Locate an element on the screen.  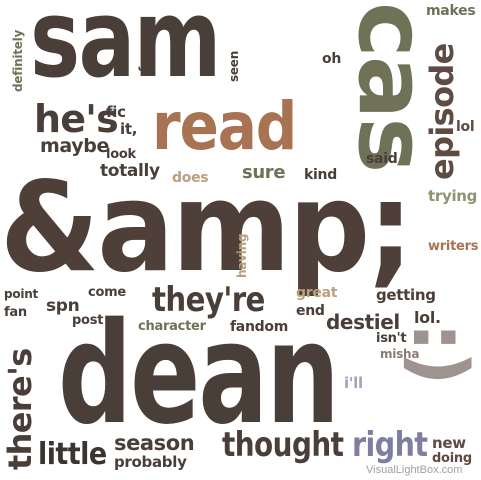
word-lol: lol is located at coordinates (465, 127).